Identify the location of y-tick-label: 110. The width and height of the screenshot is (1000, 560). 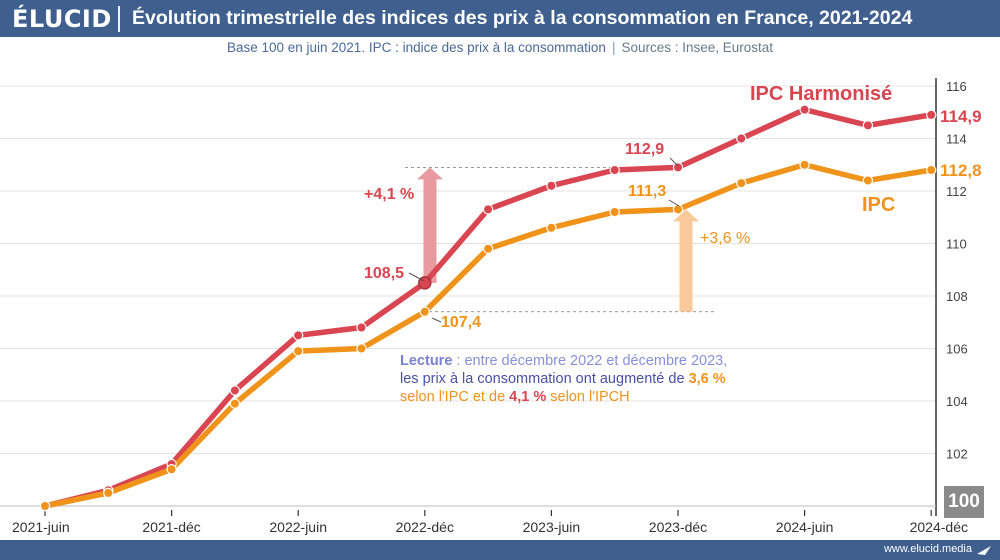
(956, 244).